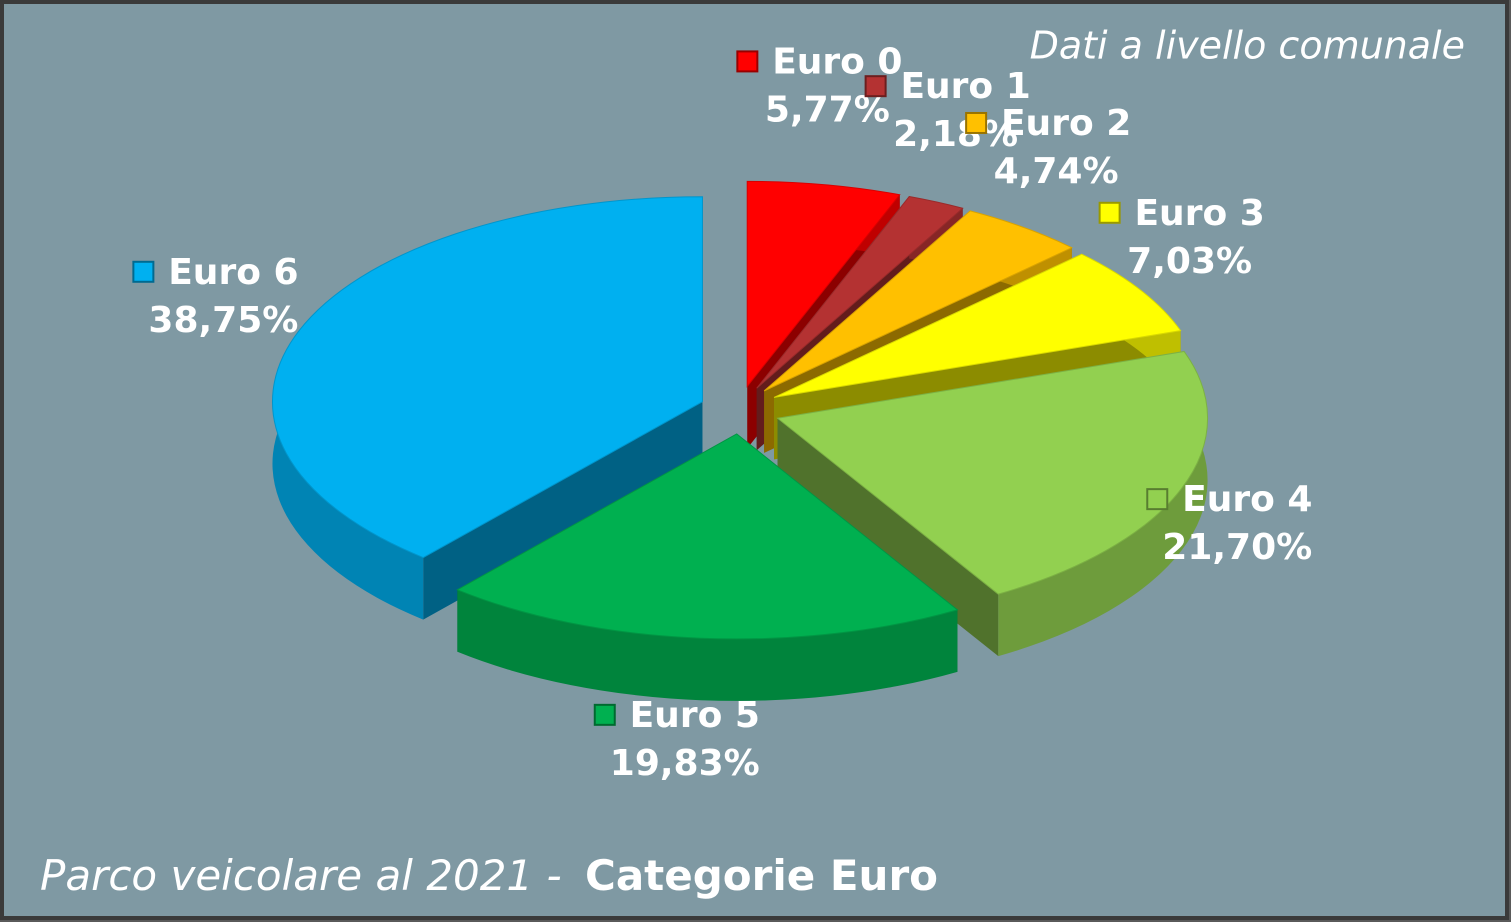 Image resolution: width=1511 pixels, height=922 pixels. Describe the element at coordinates (685, 763) in the screenshot. I see `value-label: 19,83%` at that location.